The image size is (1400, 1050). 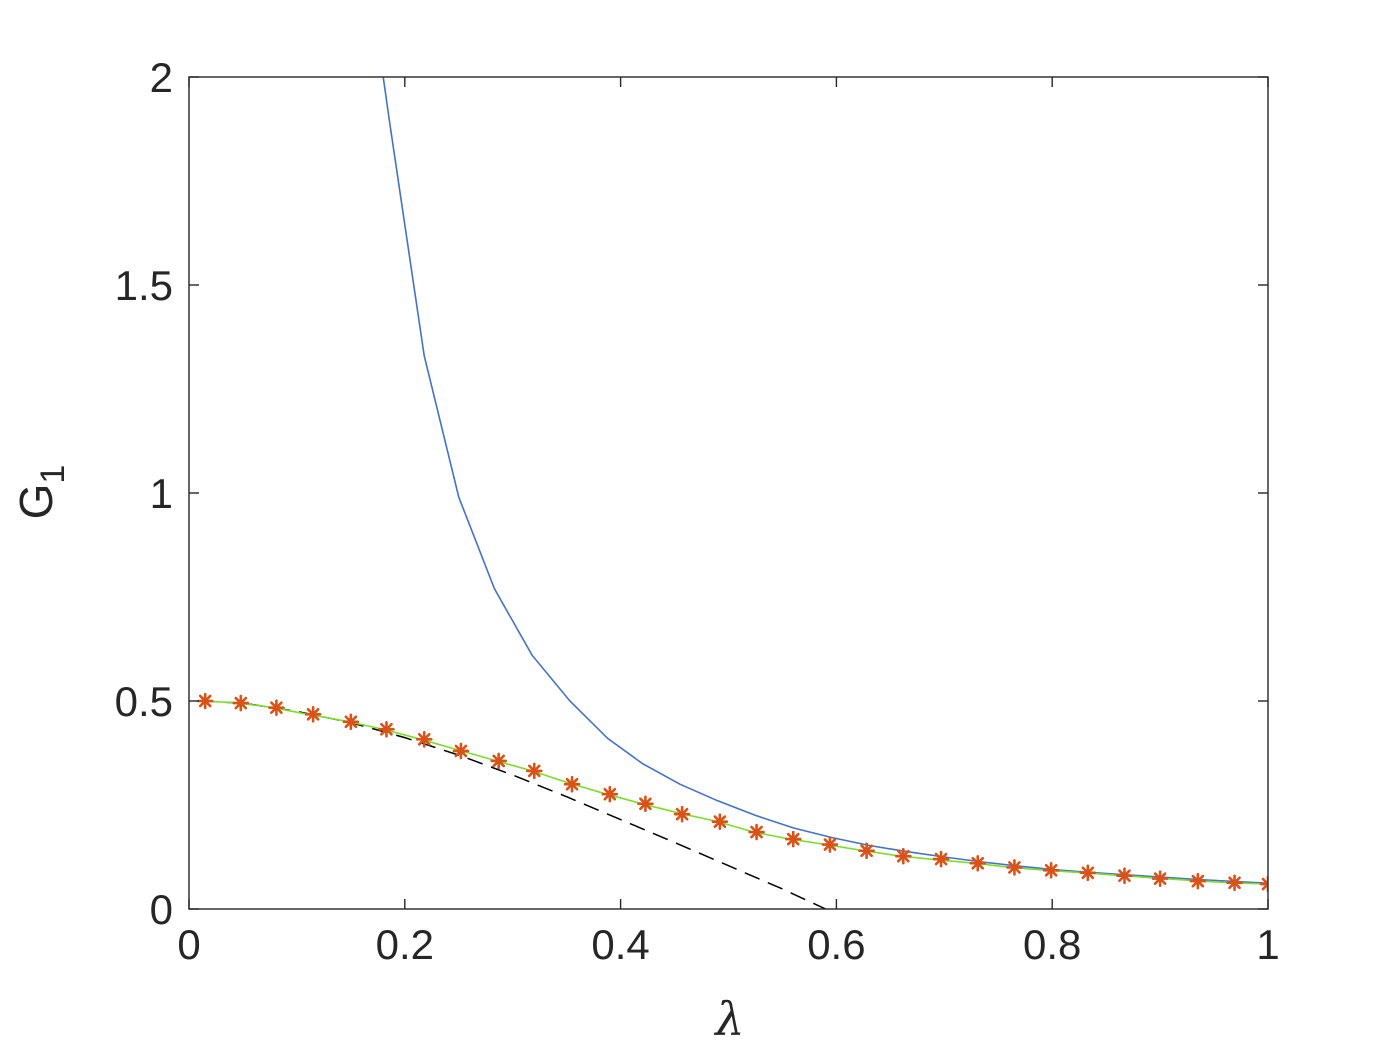 I want to click on x-tick-label: 0.8, so click(x=1052, y=944).